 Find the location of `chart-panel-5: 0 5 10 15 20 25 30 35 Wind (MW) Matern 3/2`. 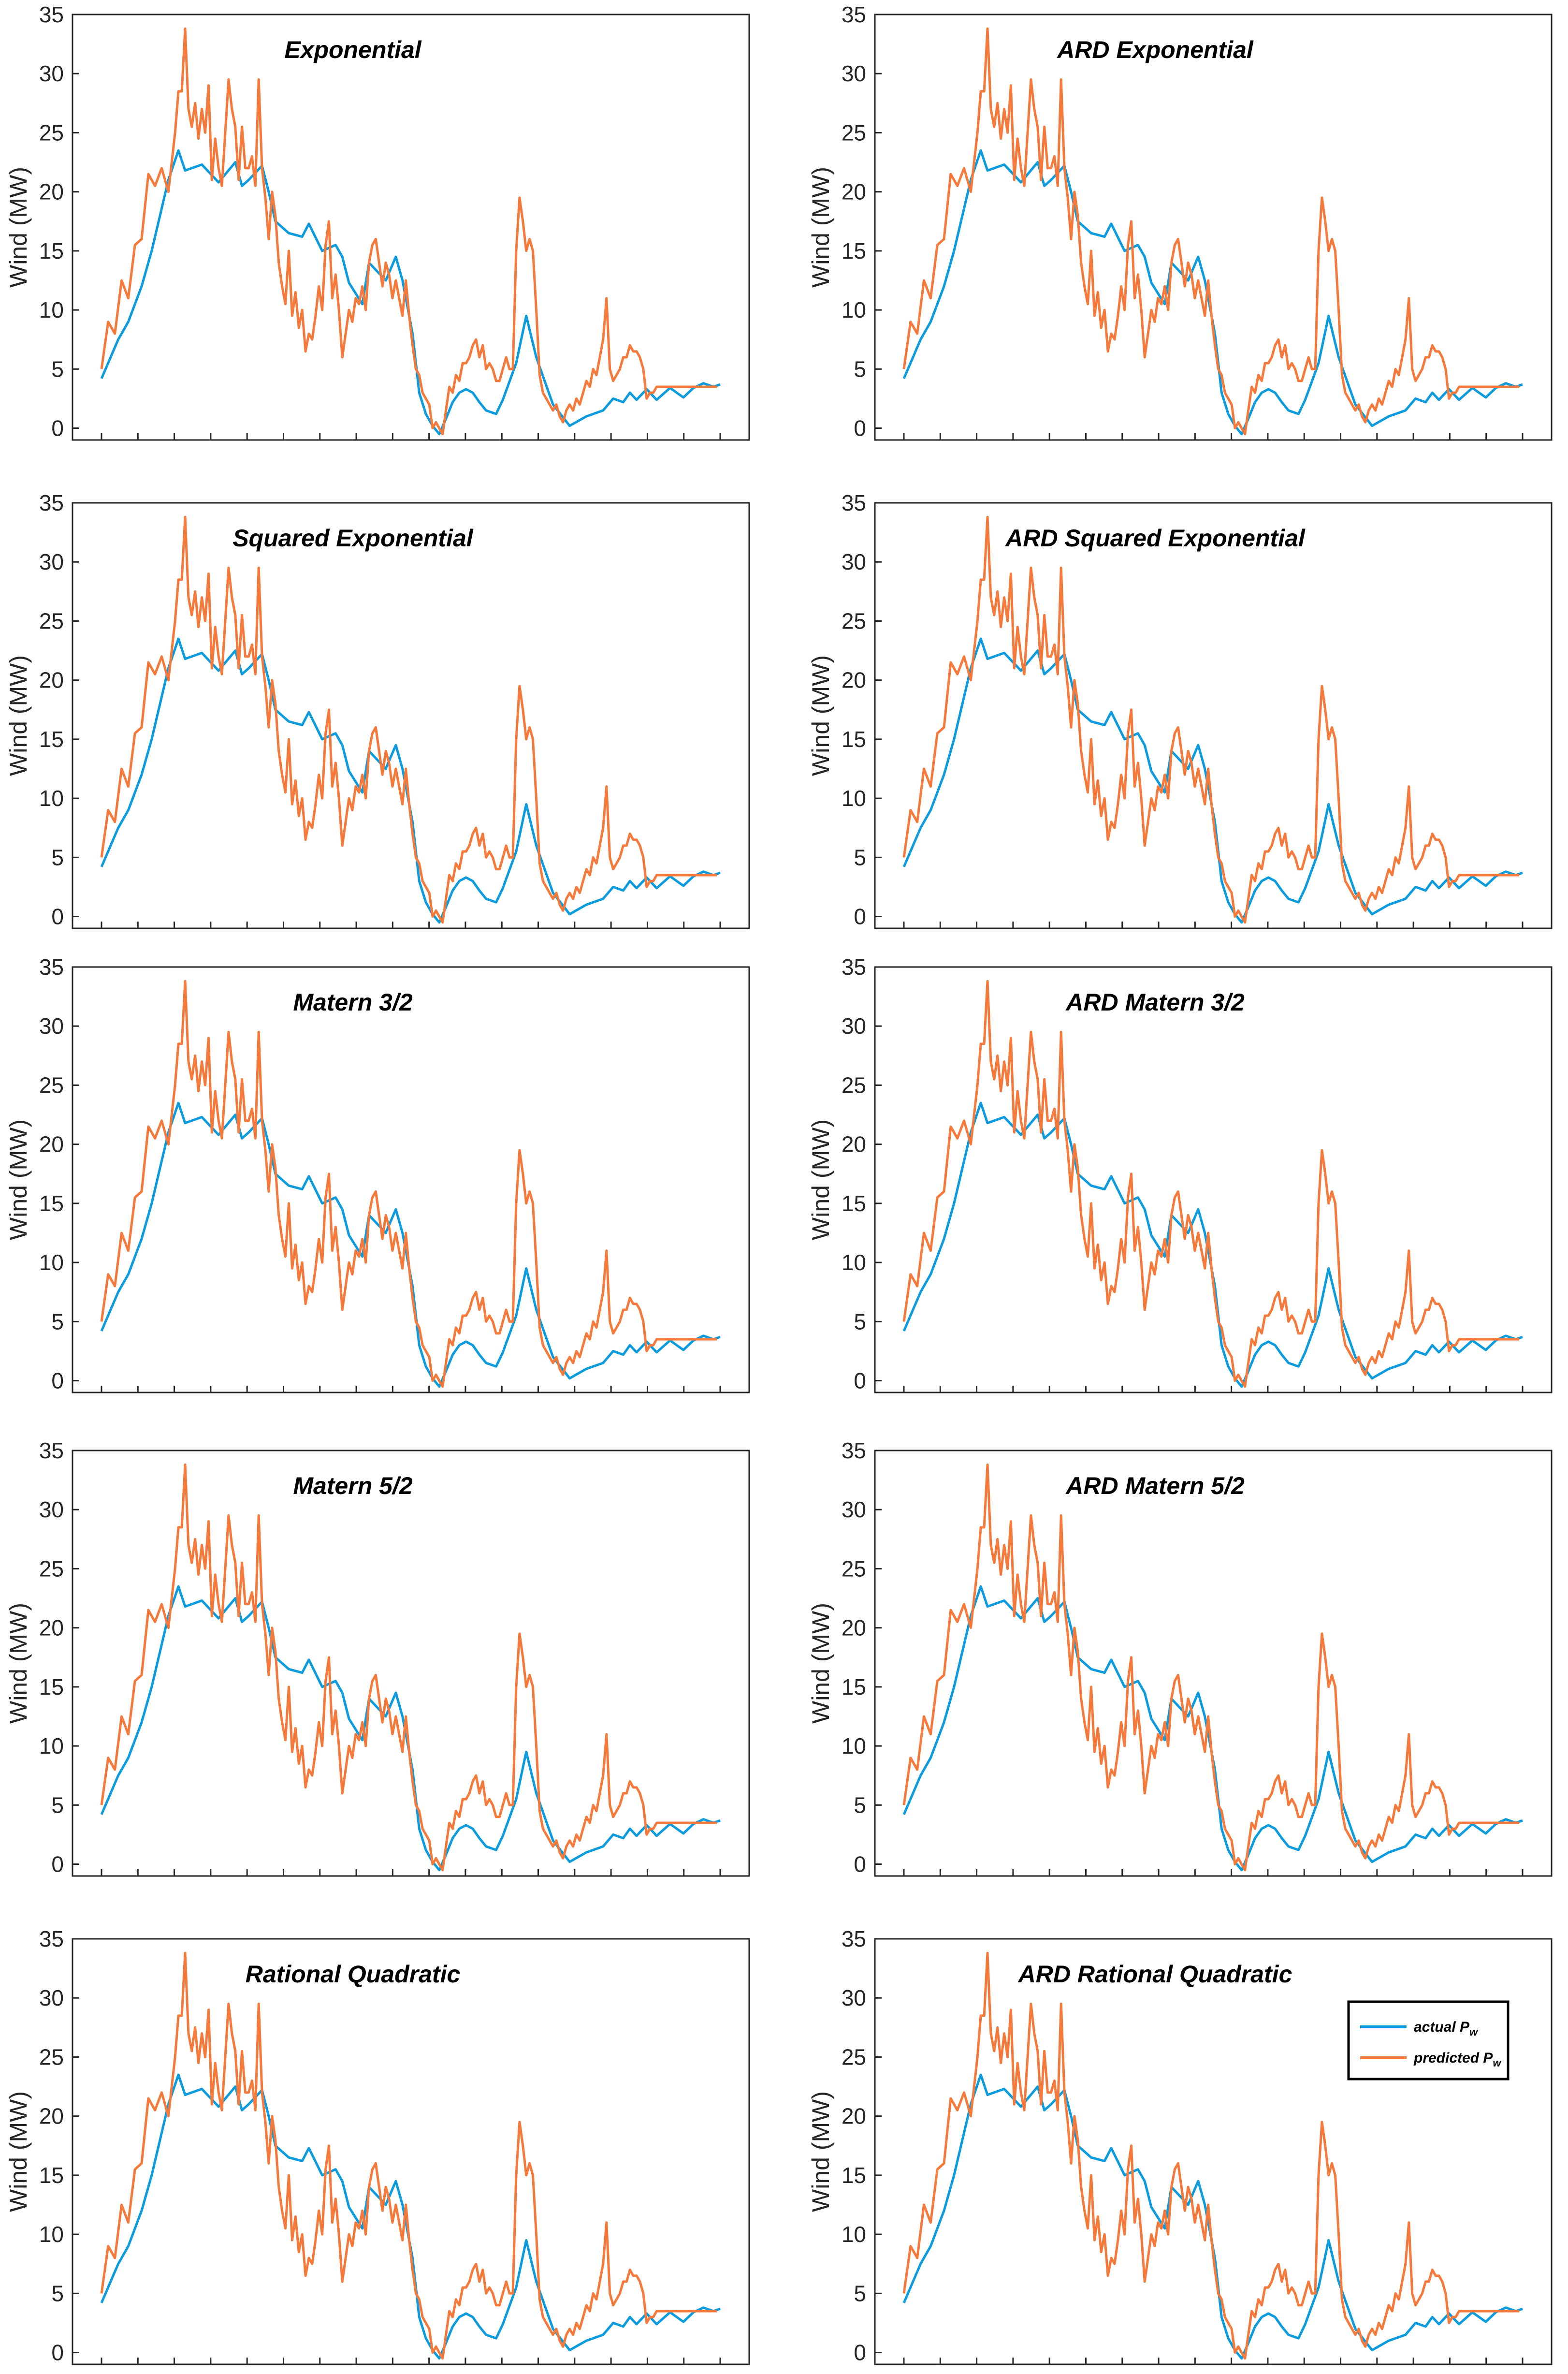

chart-panel-5: 0 5 10 15 20 25 30 35 Wind (MW) Matern 3/2 is located at coordinates (377, 1173).